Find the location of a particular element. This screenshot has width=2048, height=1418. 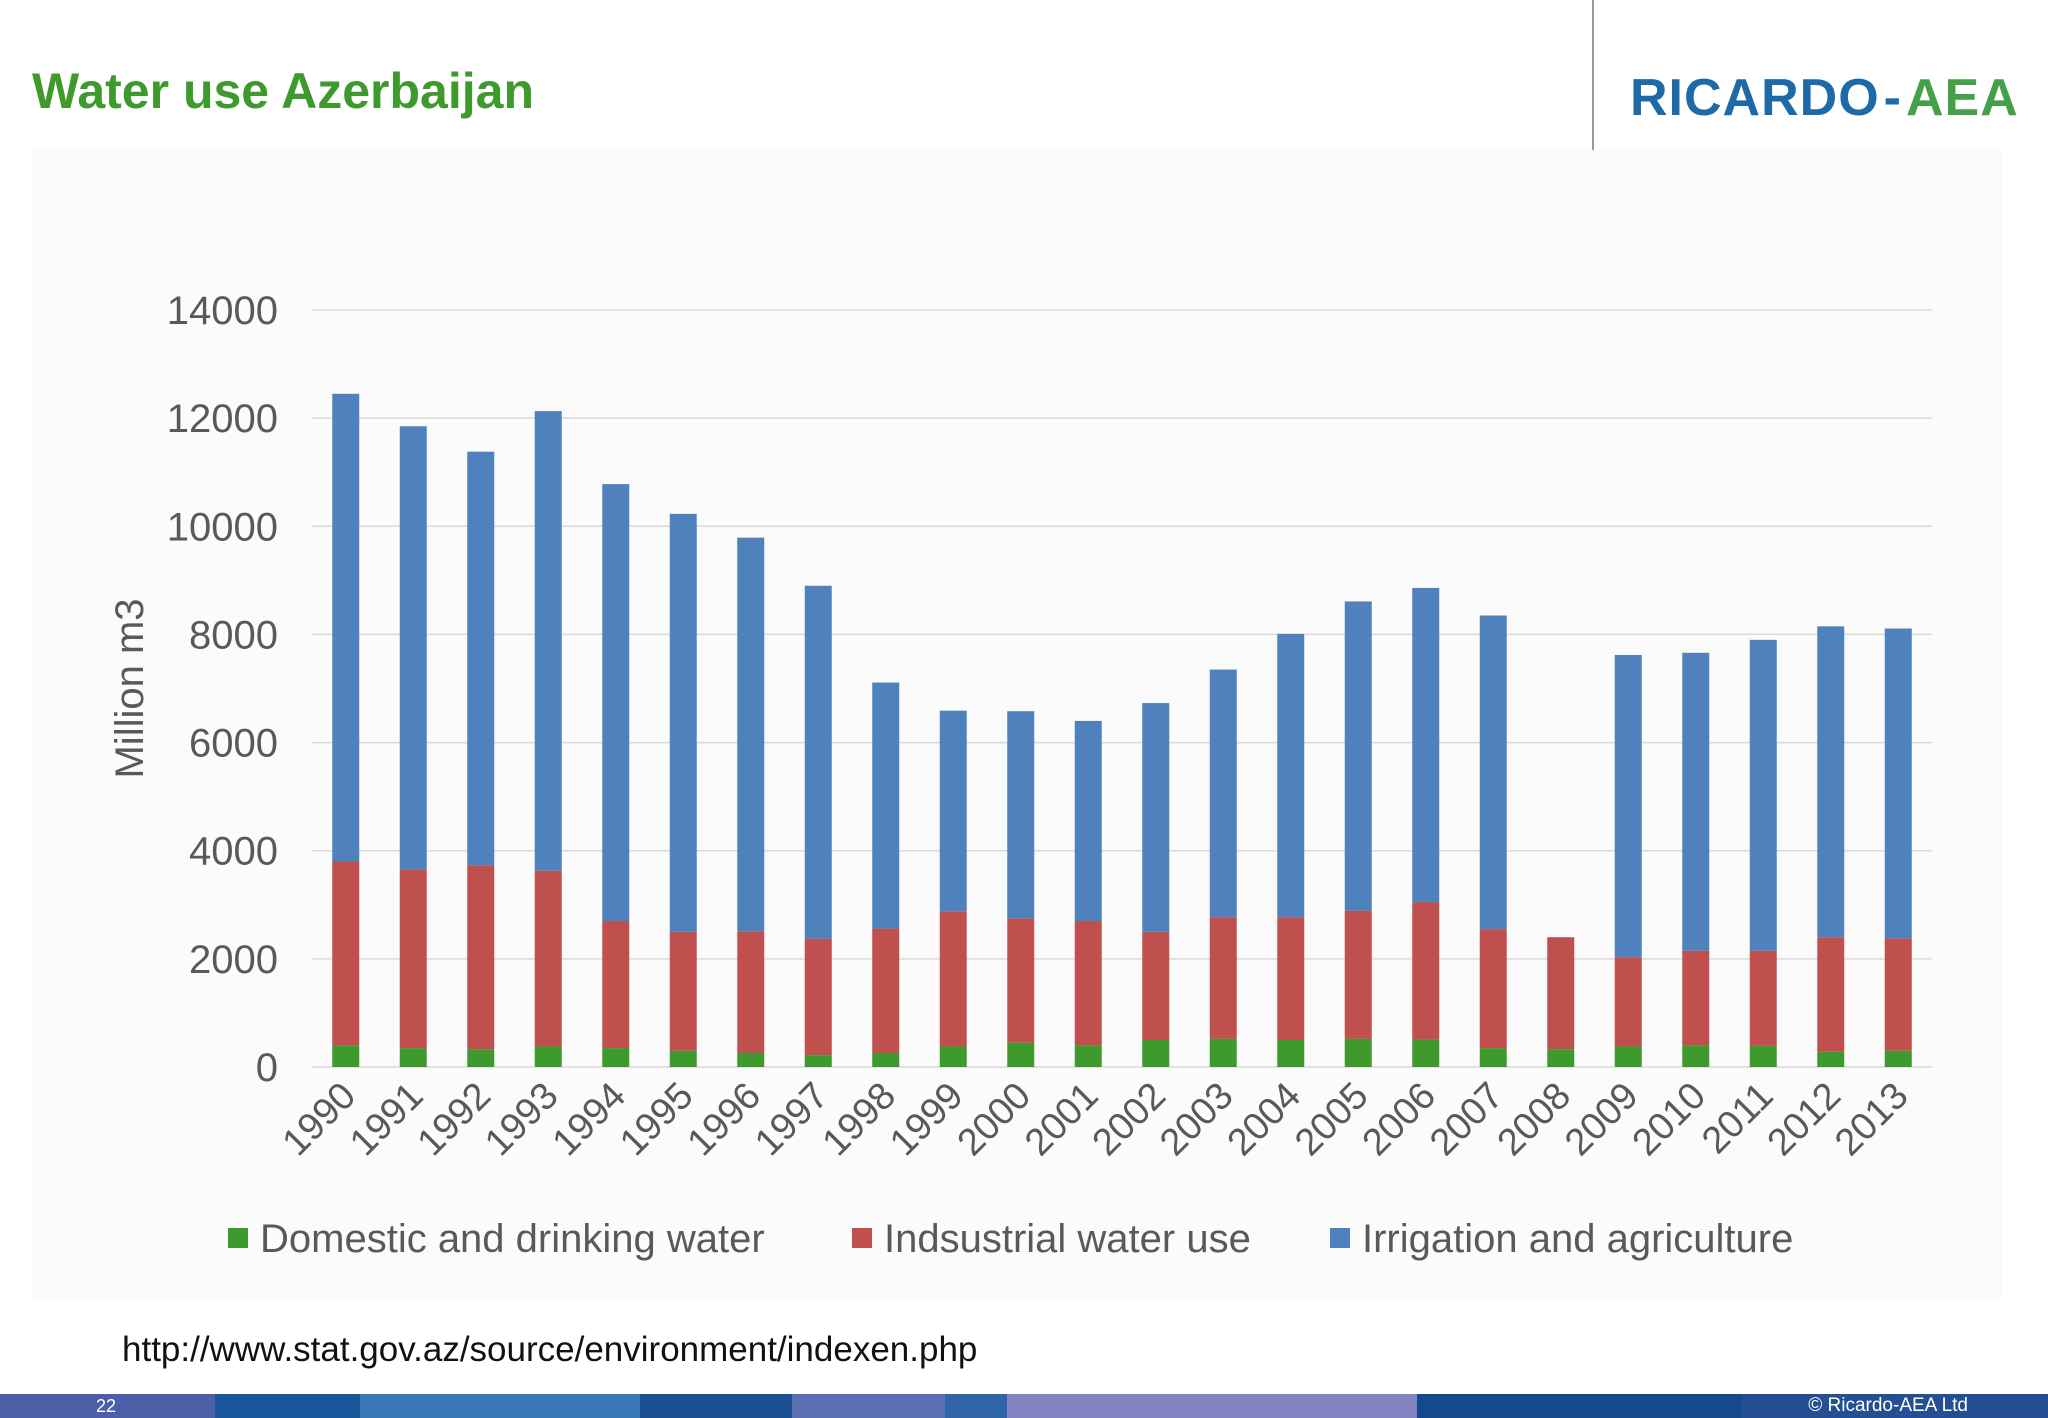

bar-indsustrial-water-use-2003 is located at coordinates (1223, 978).